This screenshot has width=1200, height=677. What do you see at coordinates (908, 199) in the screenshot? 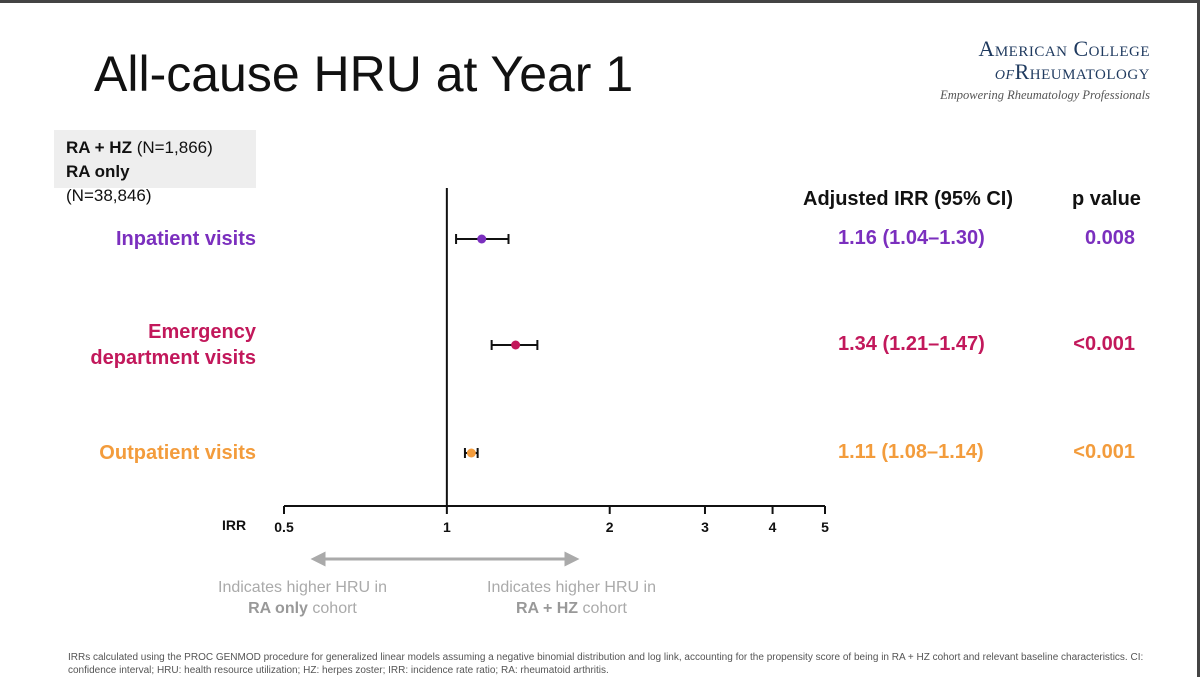
I see `irr-column-header: Adjusted IRR (95% CI)` at bounding box center [908, 199].